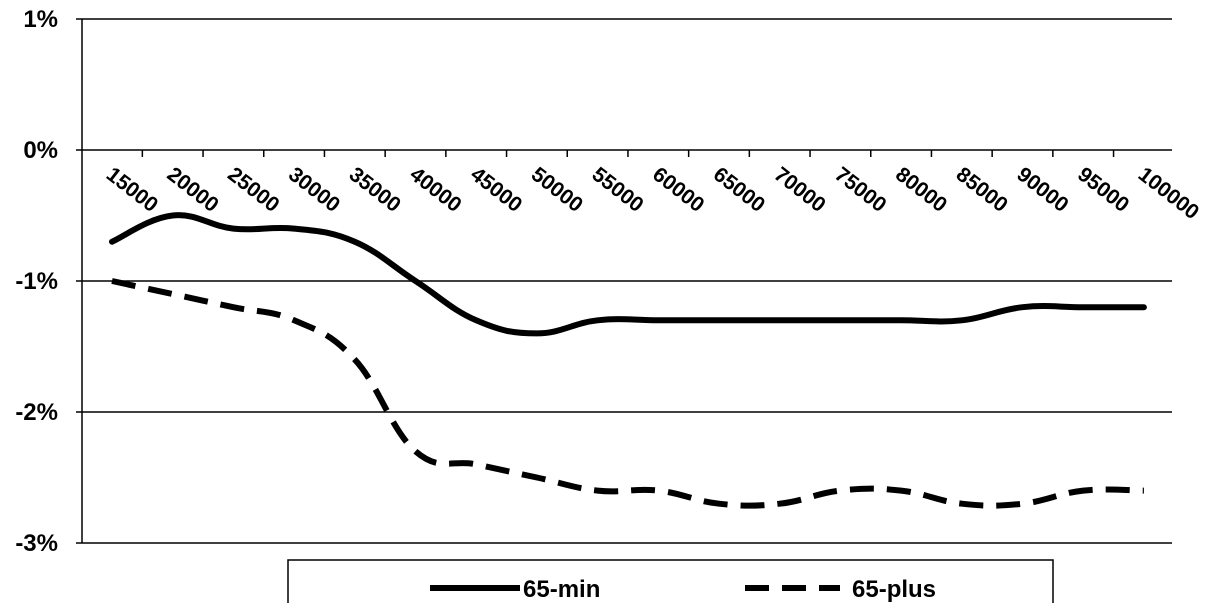  I want to click on y-tick-label: 0%, so click(40, 150).